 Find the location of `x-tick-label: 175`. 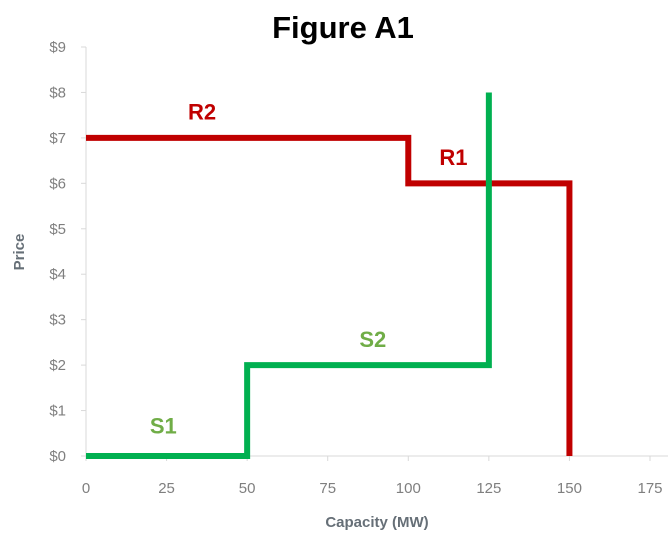

x-tick-label: 175 is located at coordinates (649, 488).